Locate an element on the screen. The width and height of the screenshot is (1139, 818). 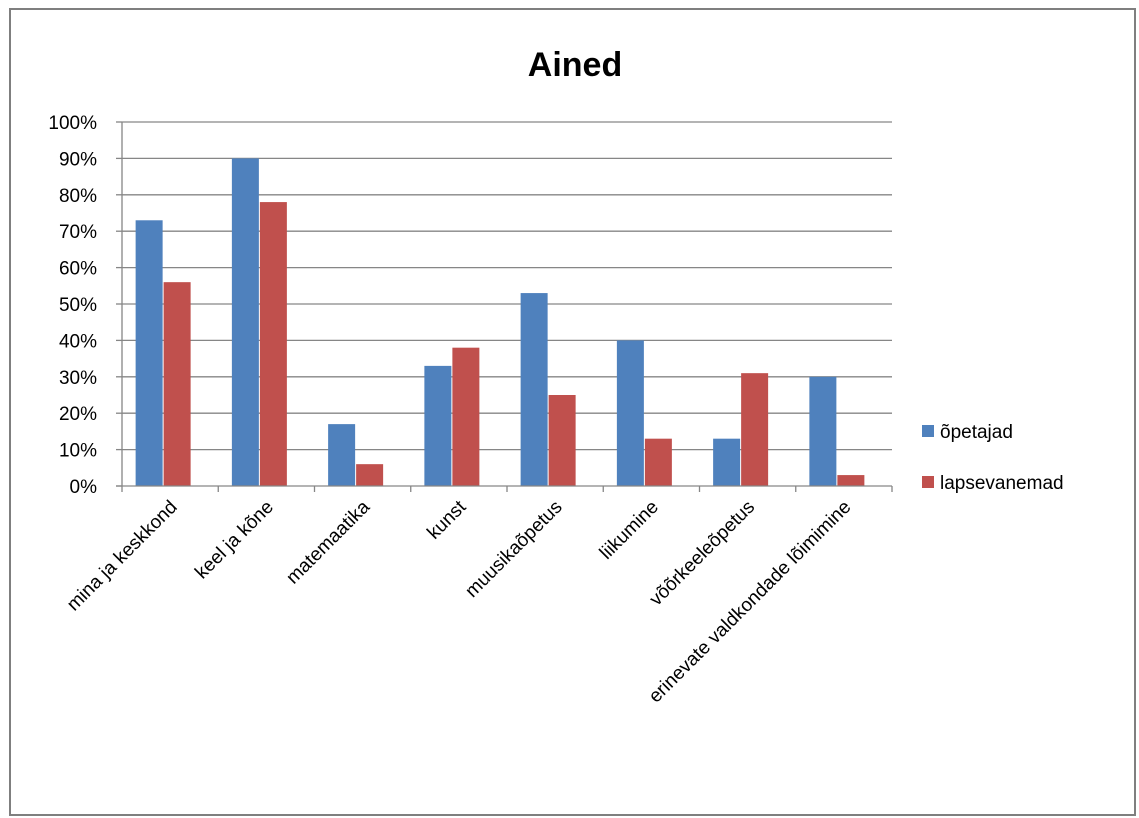
y-tick-label: 10% is located at coordinates (78, 451).